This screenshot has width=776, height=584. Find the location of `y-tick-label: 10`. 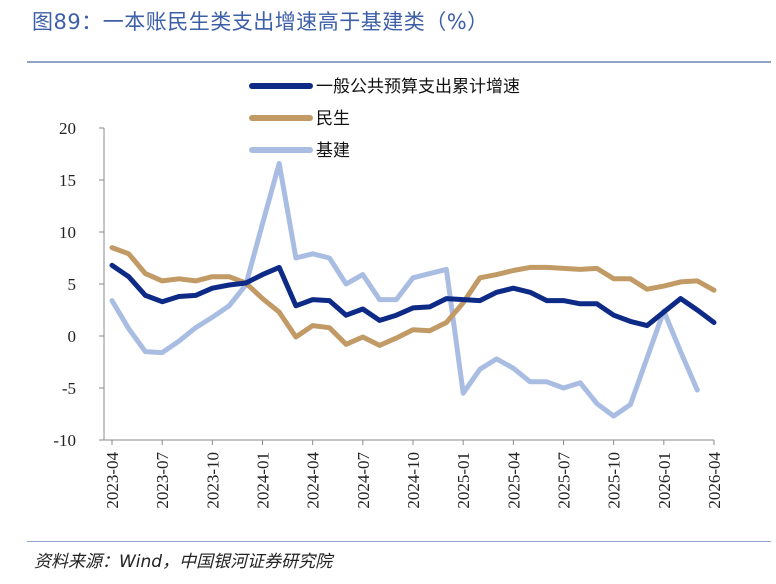

y-tick-label: 10 is located at coordinates (67, 232).